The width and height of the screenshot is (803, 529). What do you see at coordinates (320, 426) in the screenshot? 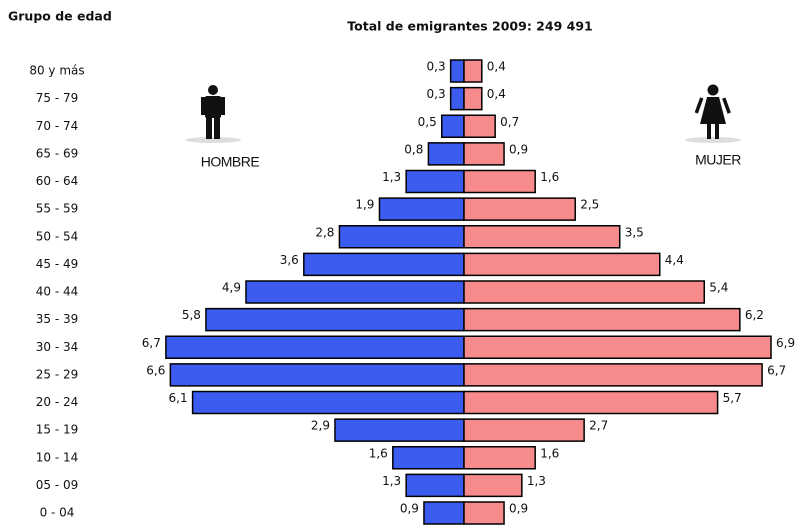
I see `data-label: 2,9` at bounding box center [320, 426].